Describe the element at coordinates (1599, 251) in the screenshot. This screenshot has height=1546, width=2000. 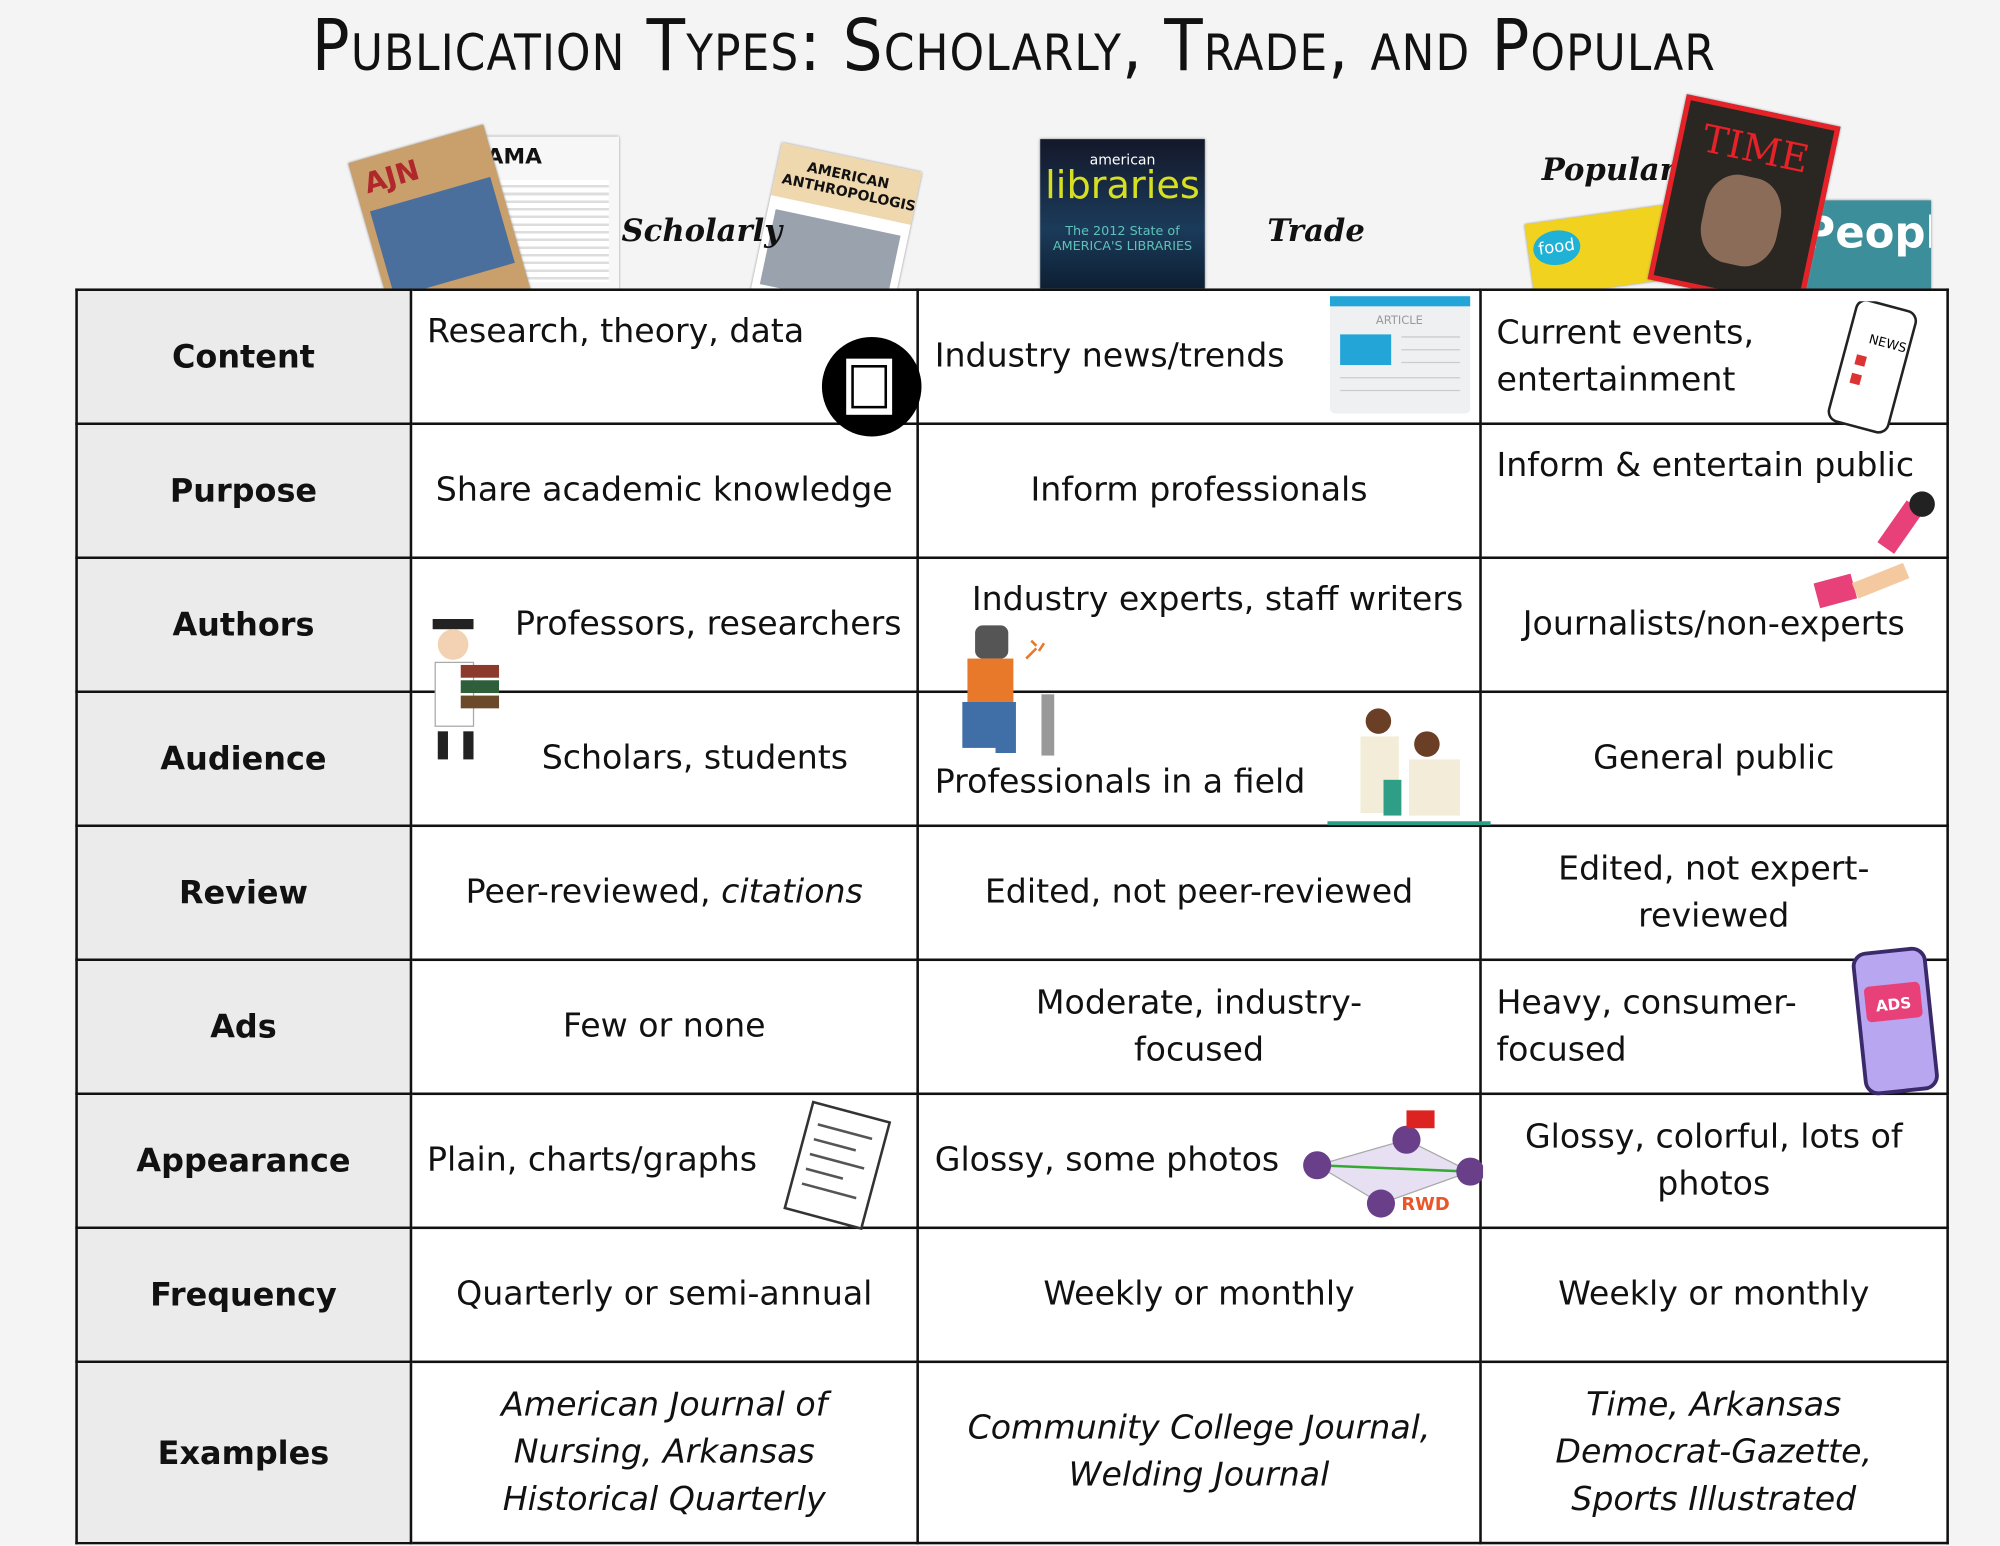
I see `food-magazine-cover: food` at that location.